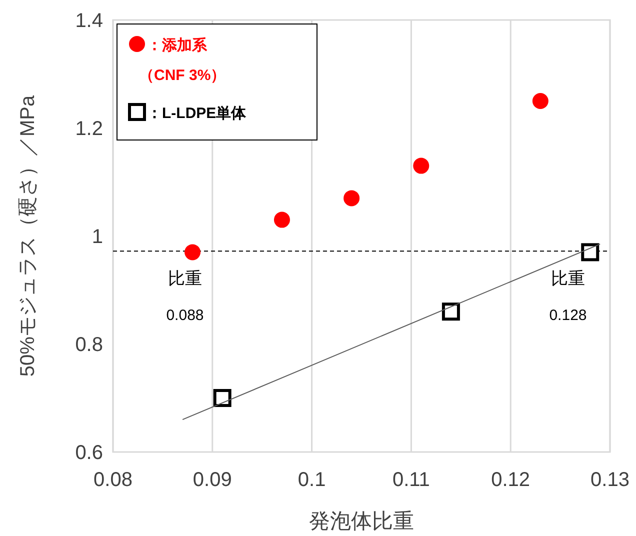 Image resolution: width=636 pixels, height=536 pixels. I want to click on y-tick-label: 1, so click(97, 237).